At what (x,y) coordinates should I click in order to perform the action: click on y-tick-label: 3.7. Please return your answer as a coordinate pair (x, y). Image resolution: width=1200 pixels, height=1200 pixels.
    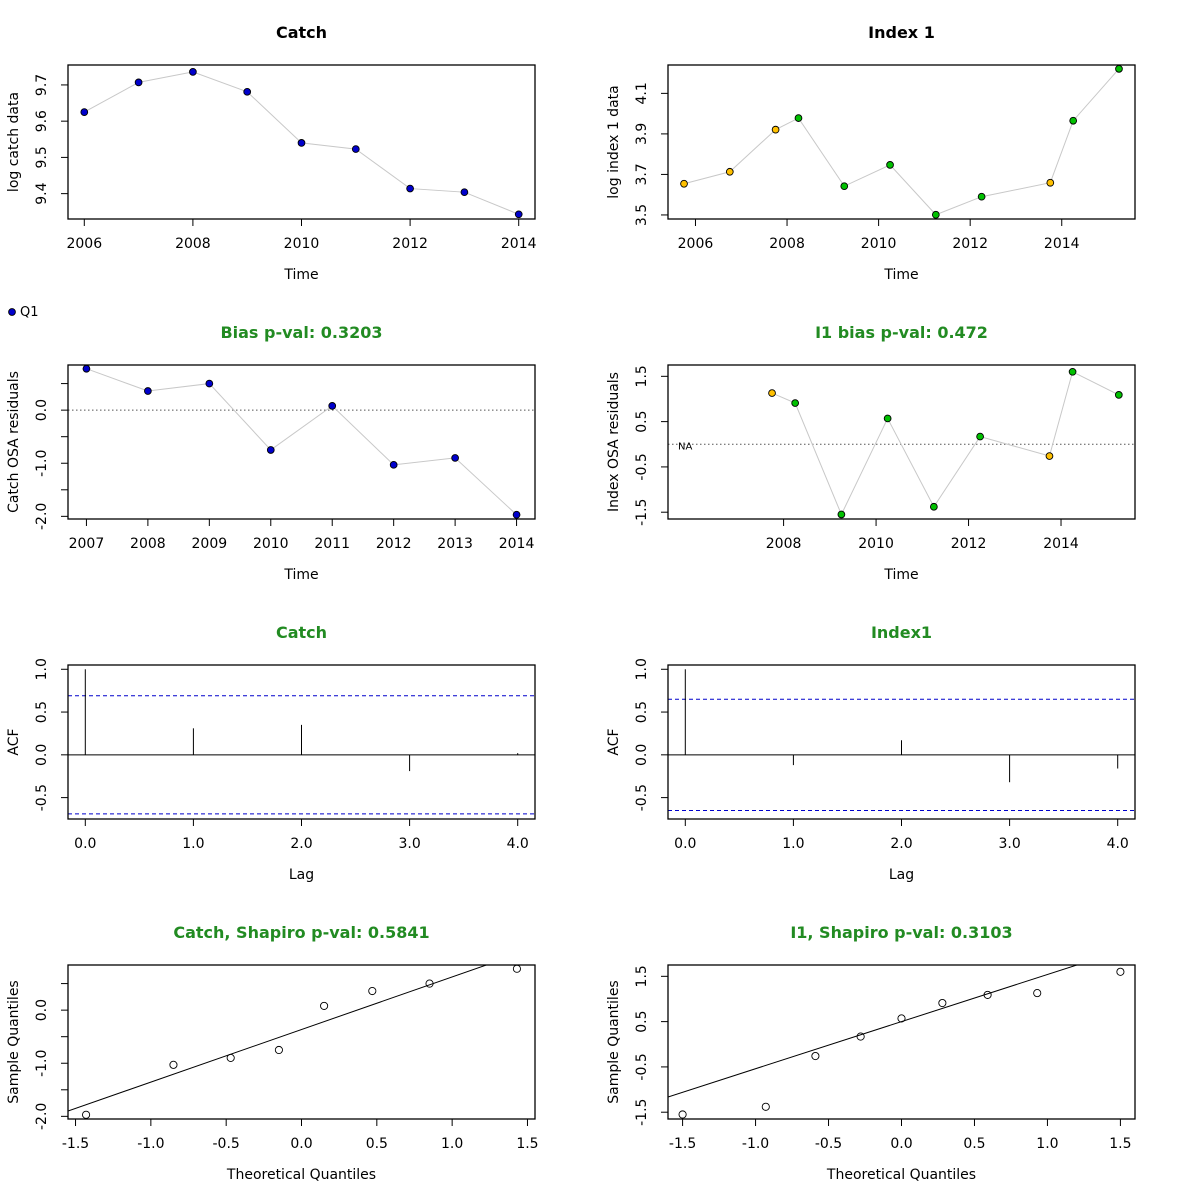
    Looking at the image, I should click on (642, 174).